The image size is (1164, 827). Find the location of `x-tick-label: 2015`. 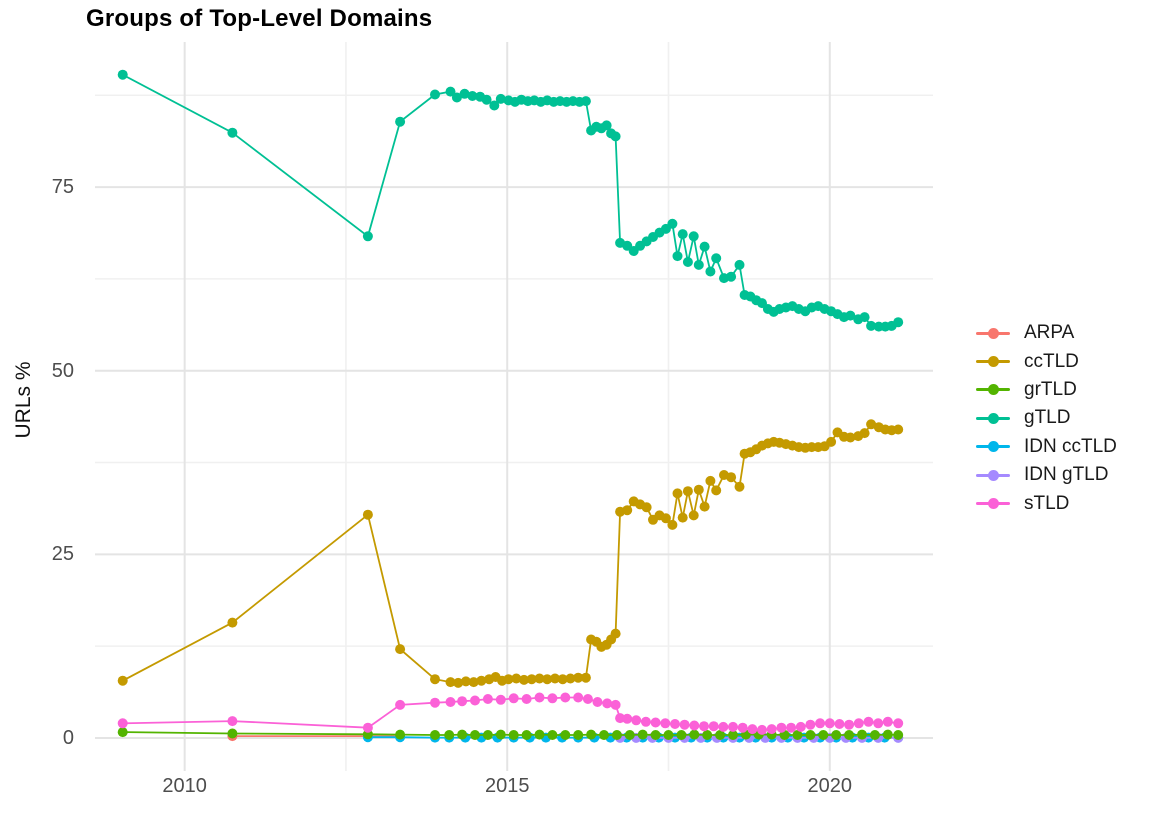

x-tick-label: 2015 is located at coordinates (507, 786).